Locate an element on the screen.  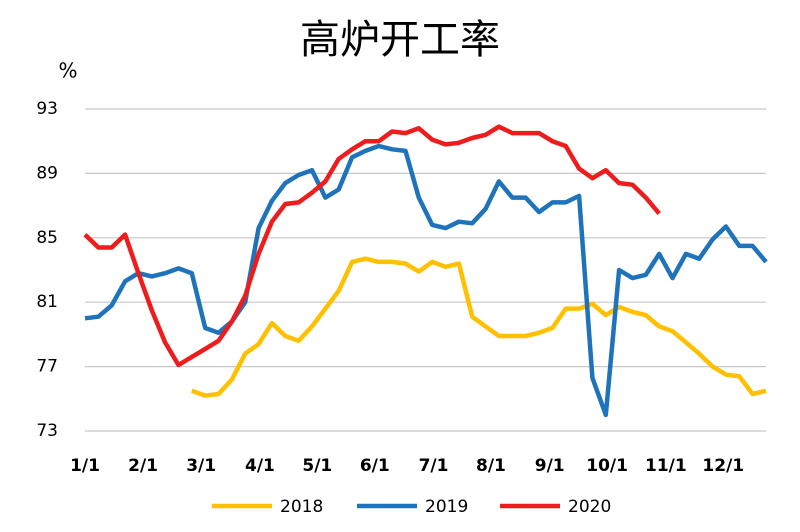
x-tick-label: 10/1 is located at coordinates (607, 466).